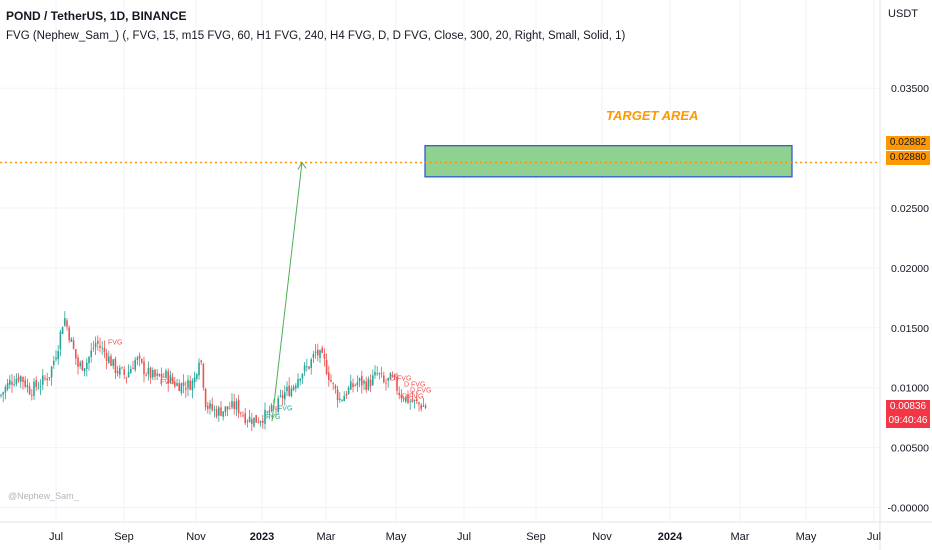 The width and height of the screenshot is (932, 550). Describe the element at coordinates (326, 537) in the screenshot. I see `x-tick-label: Mar` at that location.